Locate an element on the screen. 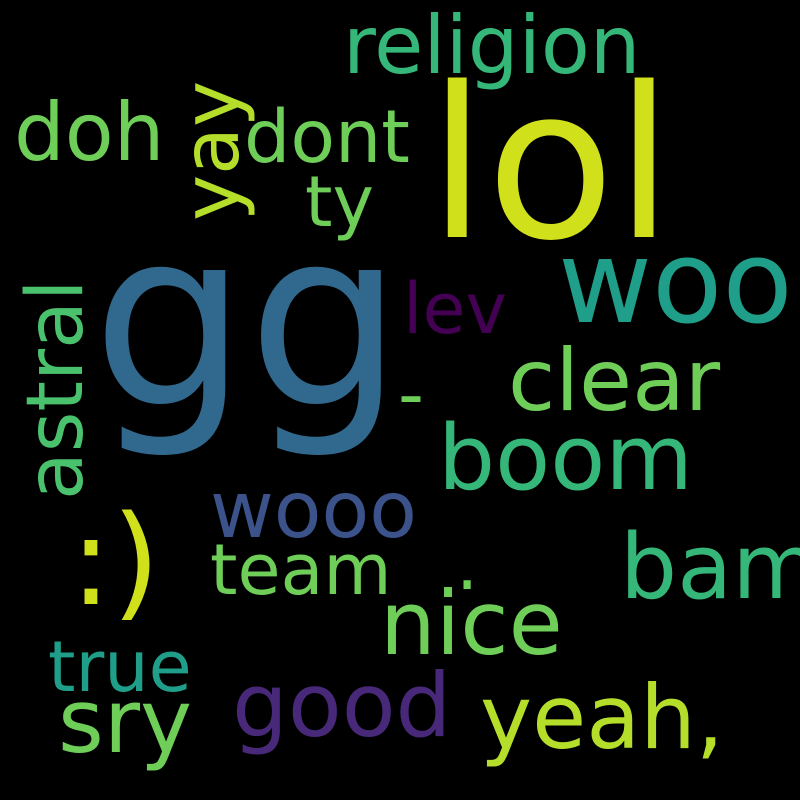 The height and width of the screenshot is (800, 800). word-true: true is located at coordinates (120, 667).